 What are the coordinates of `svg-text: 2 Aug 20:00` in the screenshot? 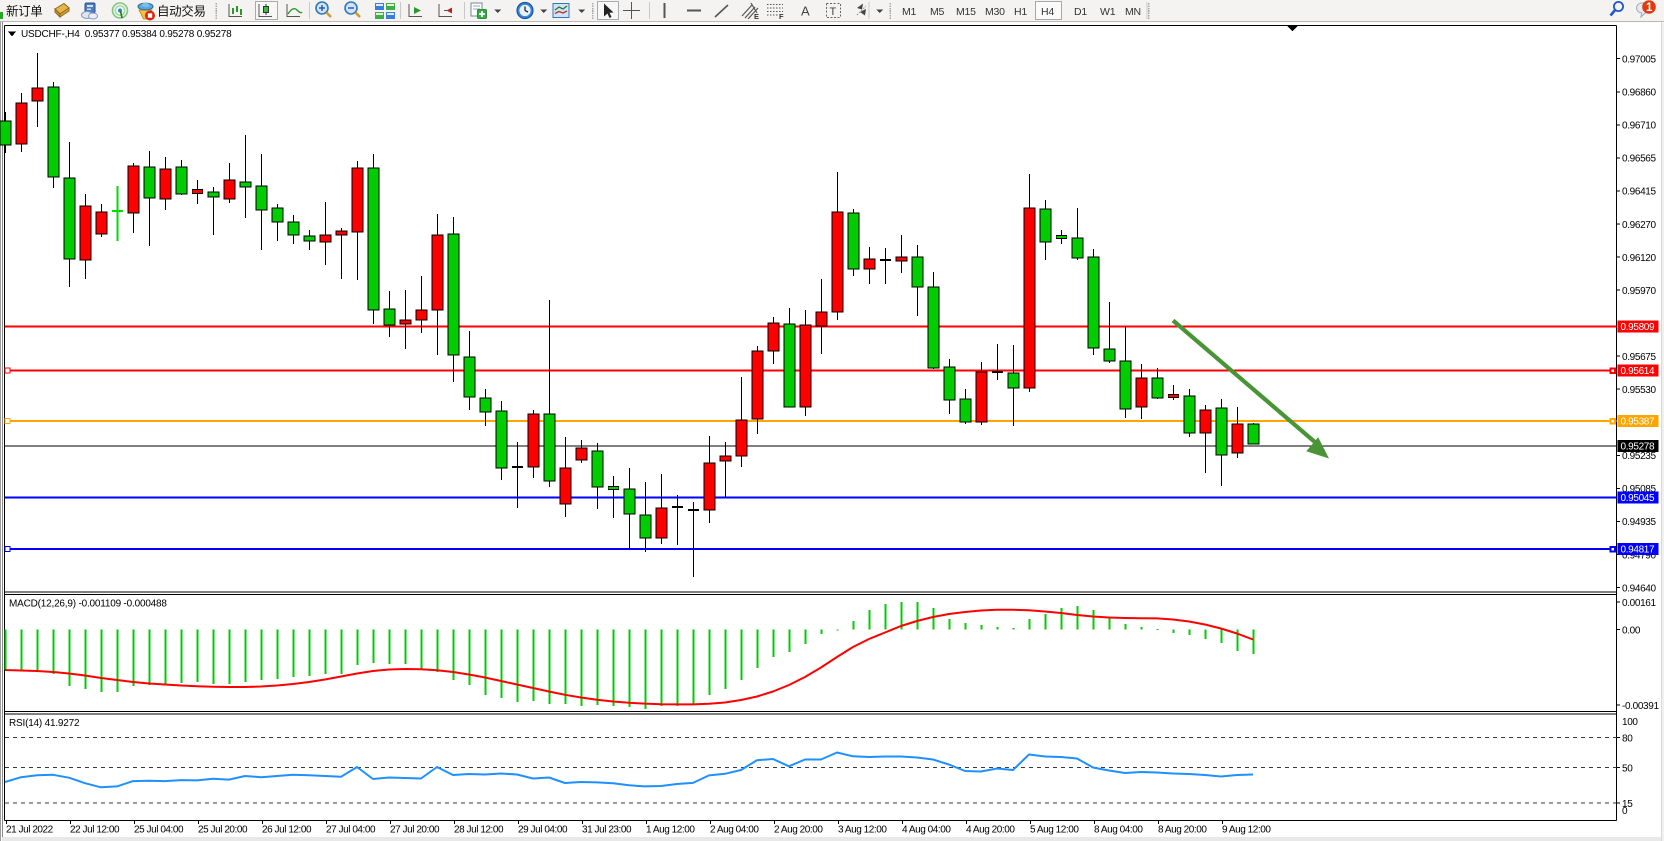 It's located at (798, 830).